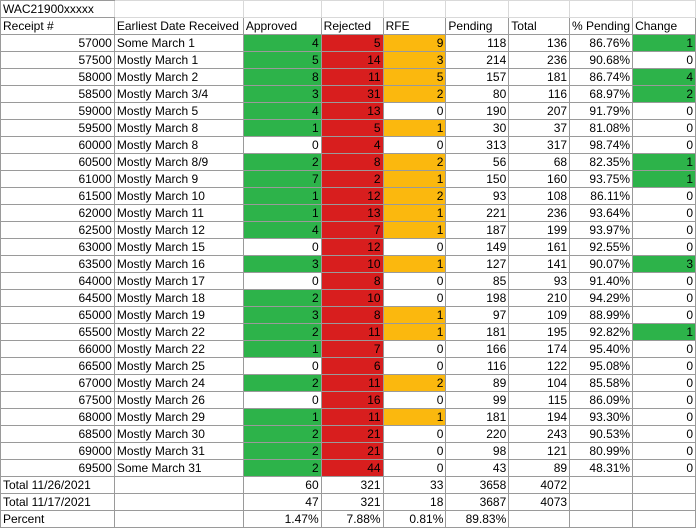  I want to click on cell-pct-pending: 91.79%, so click(601, 111).